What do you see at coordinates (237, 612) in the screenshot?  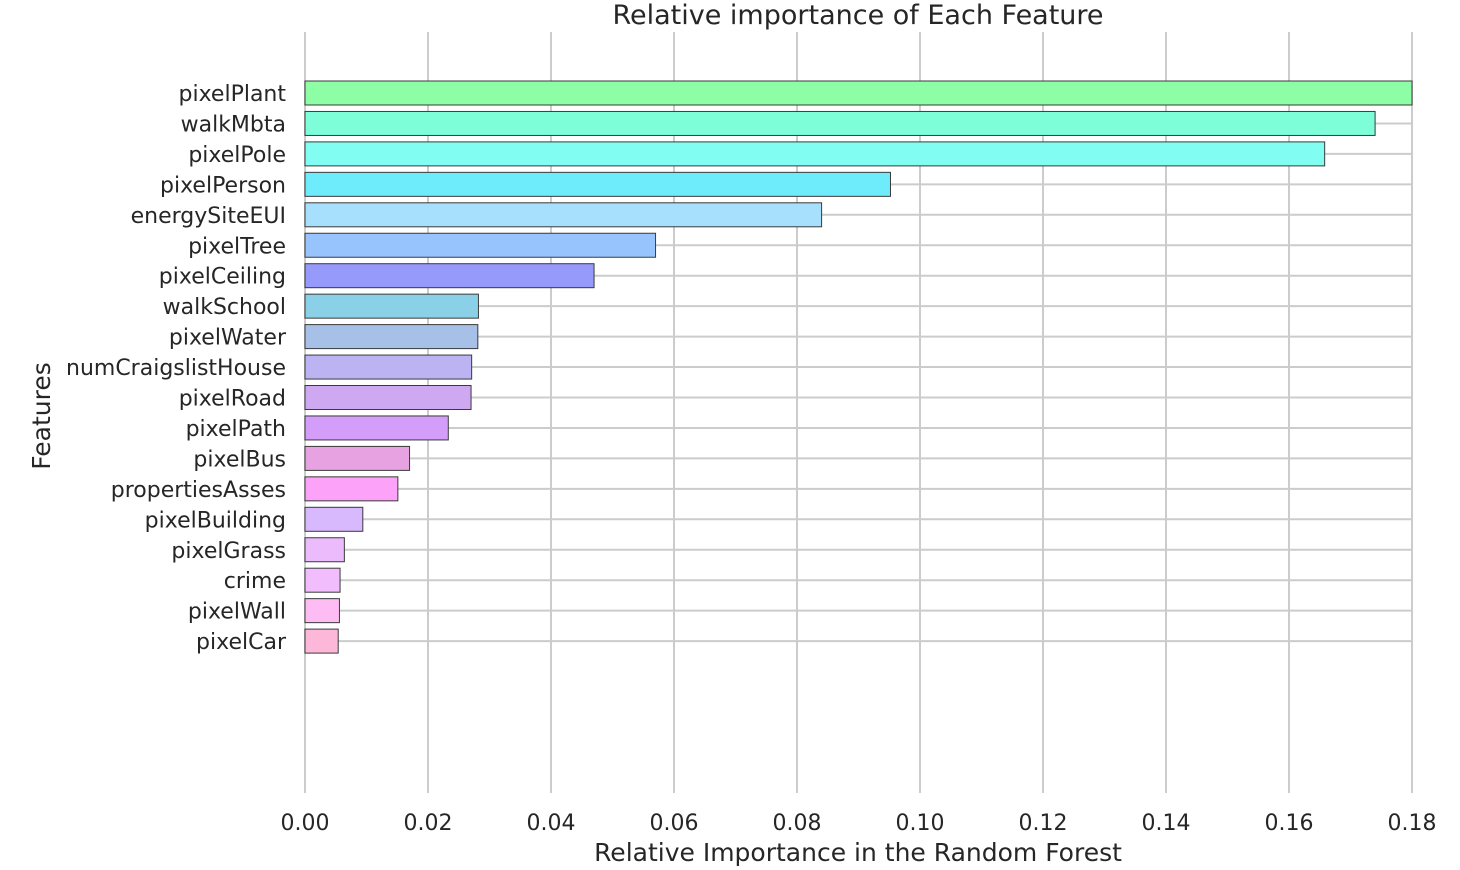 I see `y-tick-label: pixelWall` at bounding box center [237, 612].